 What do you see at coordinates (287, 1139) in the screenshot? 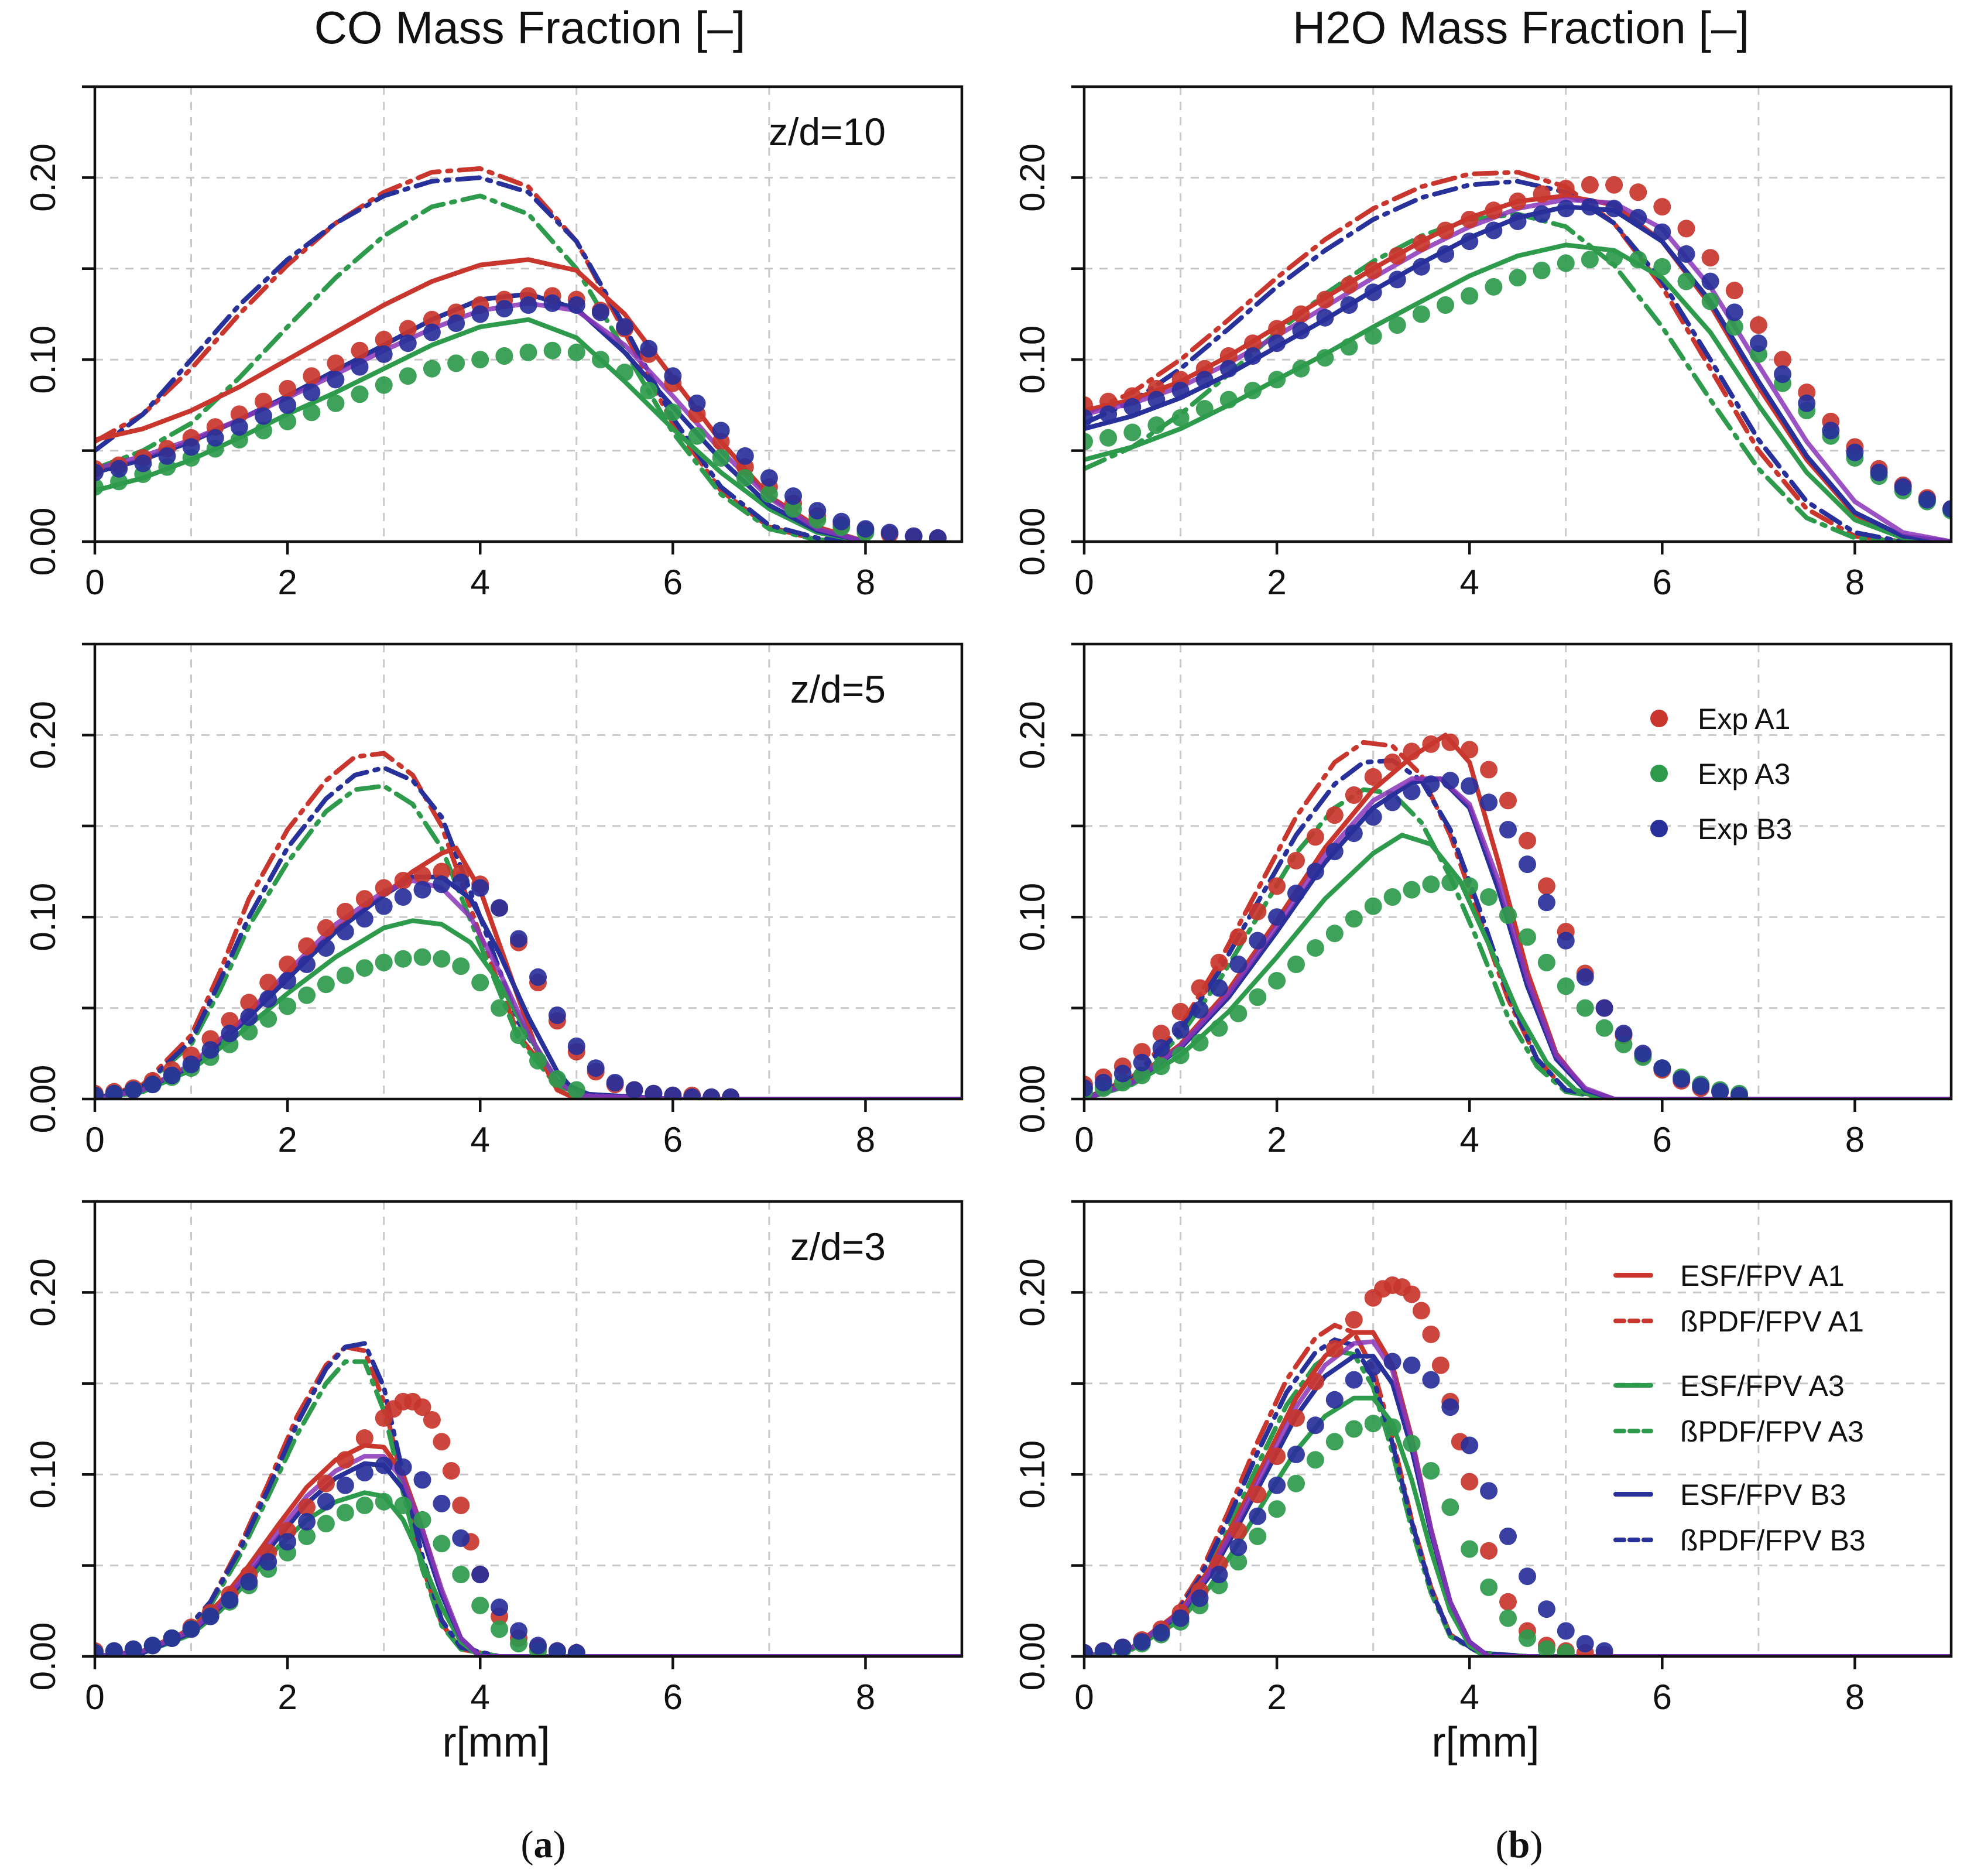
I see `x-tick-label: 2` at bounding box center [287, 1139].